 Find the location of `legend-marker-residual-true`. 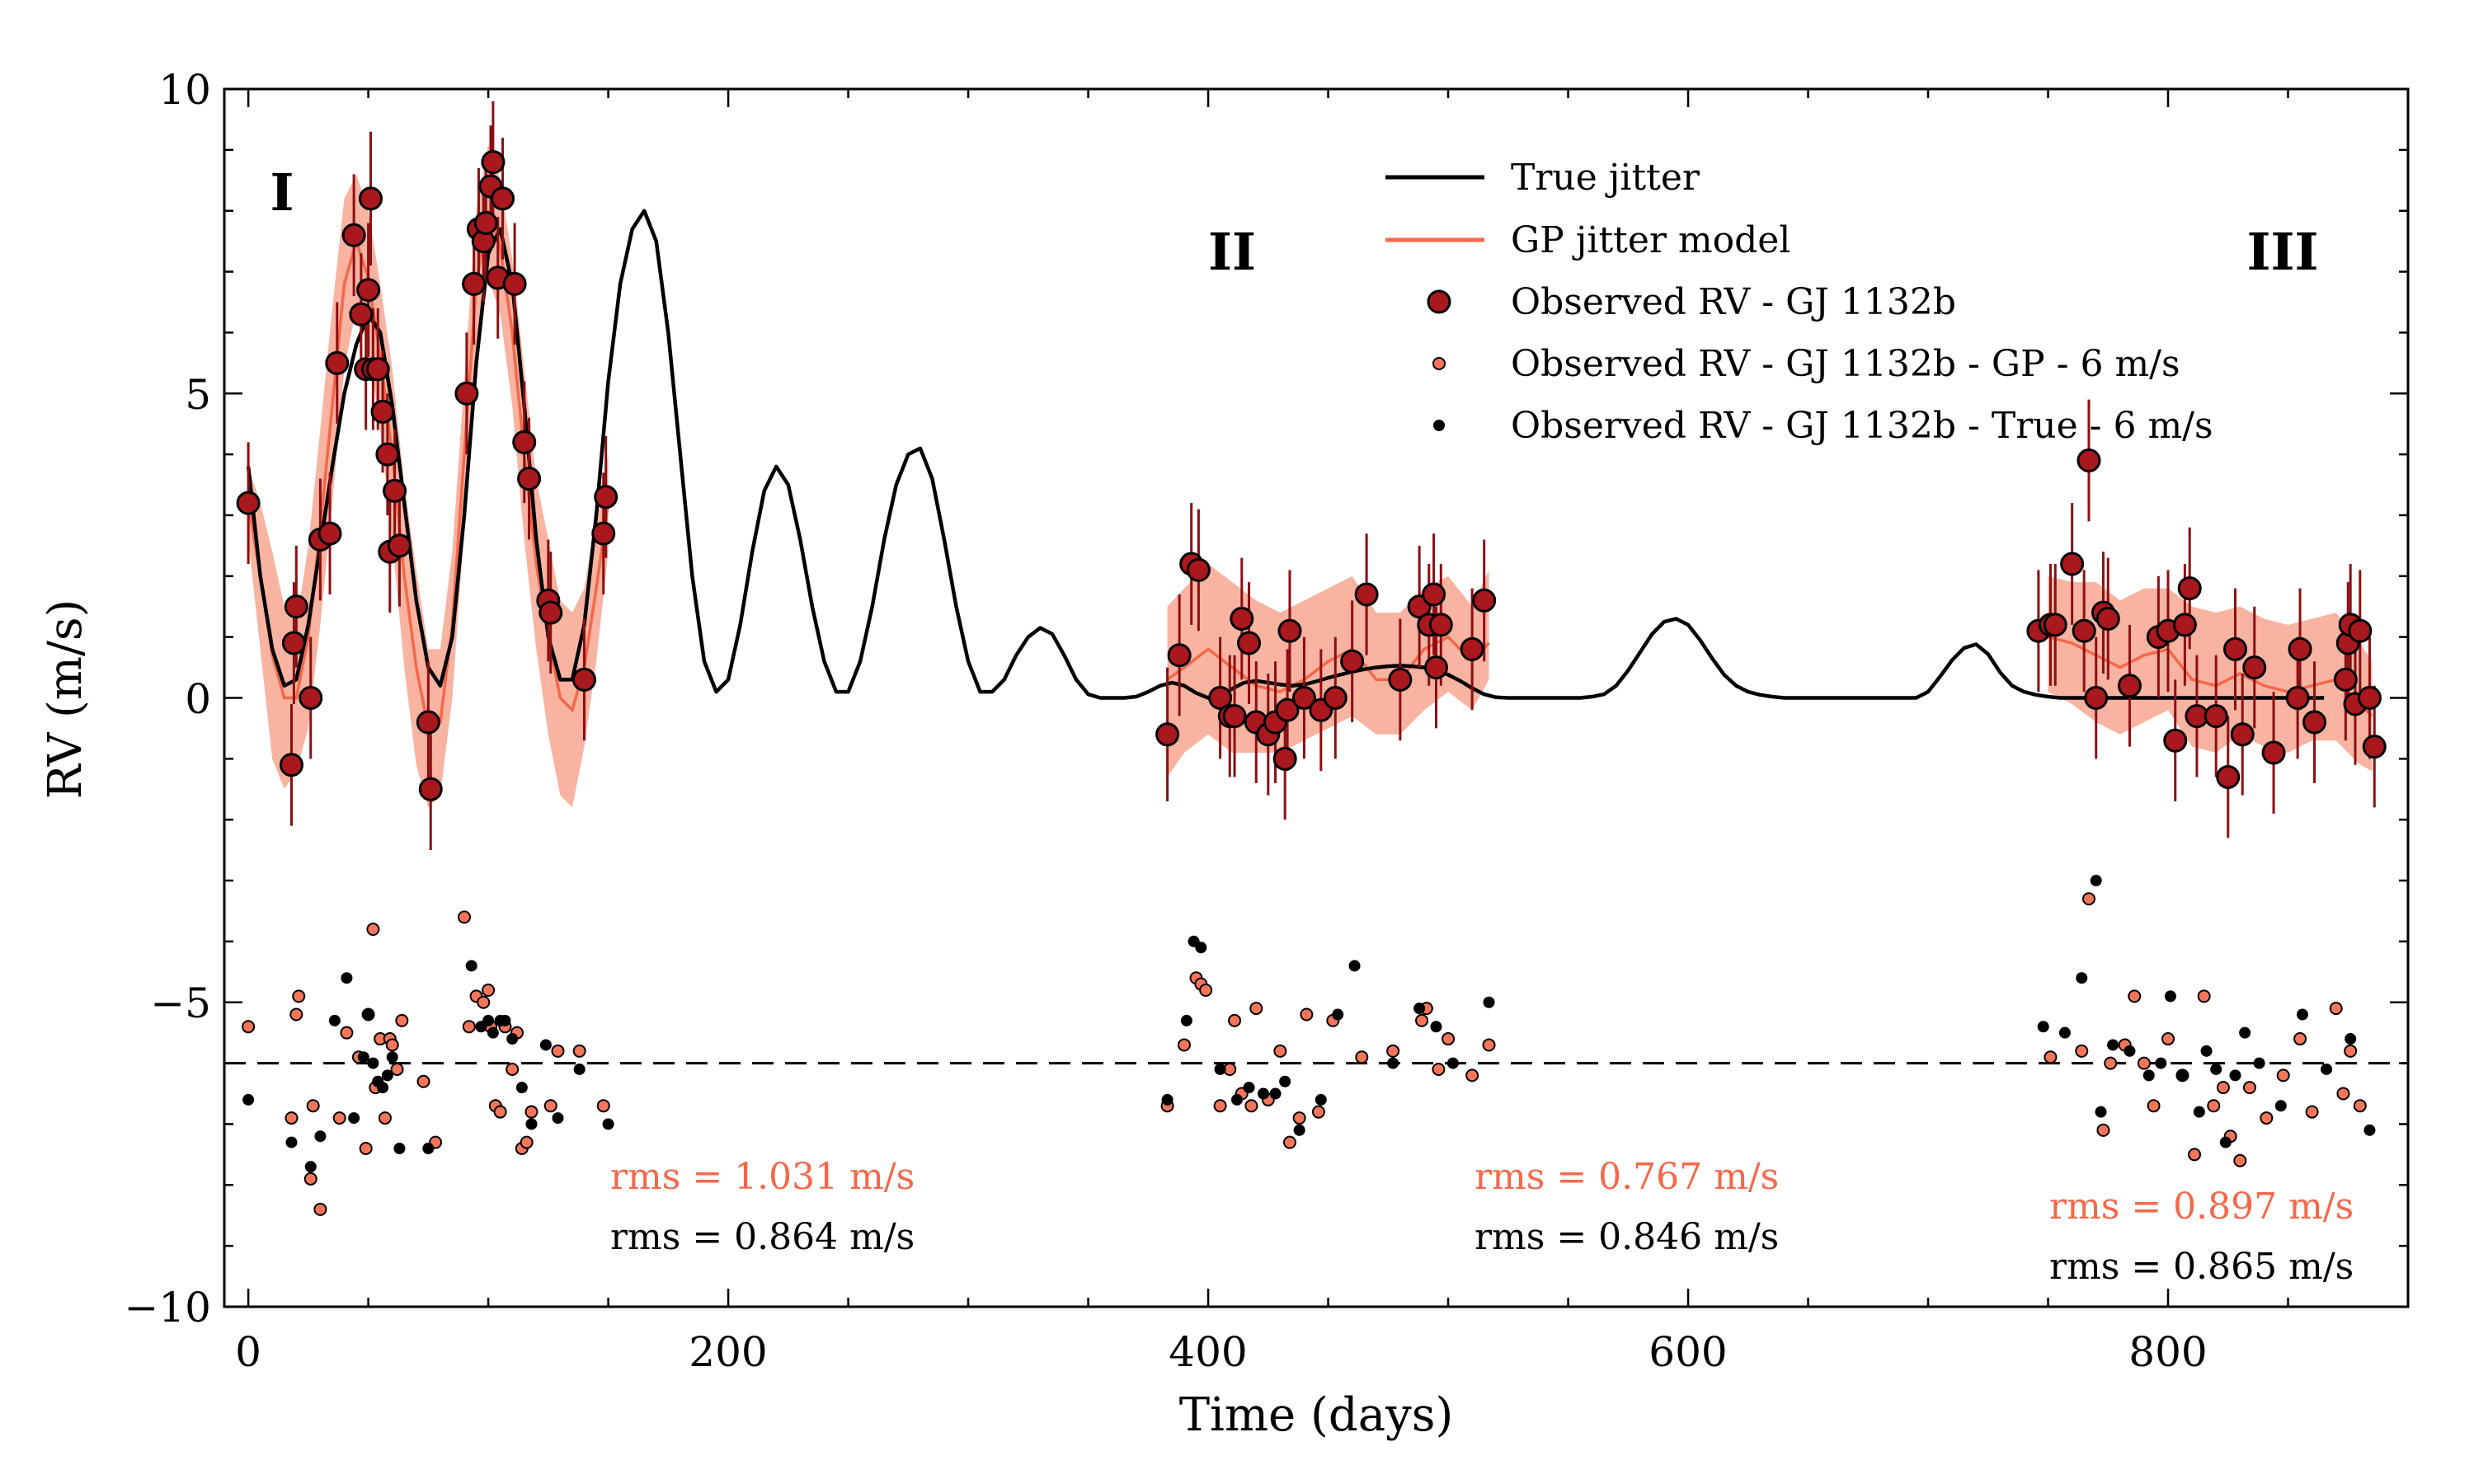

legend-marker-residual-true is located at coordinates (1439, 426).